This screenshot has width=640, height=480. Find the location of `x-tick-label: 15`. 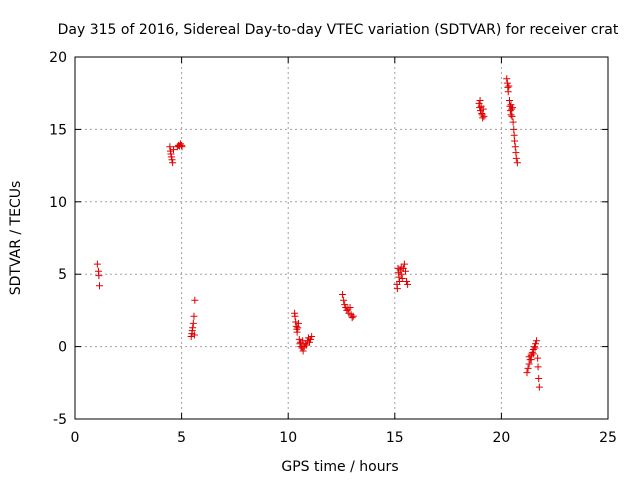

x-tick-label: 15 is located at coordinates (395, 438).